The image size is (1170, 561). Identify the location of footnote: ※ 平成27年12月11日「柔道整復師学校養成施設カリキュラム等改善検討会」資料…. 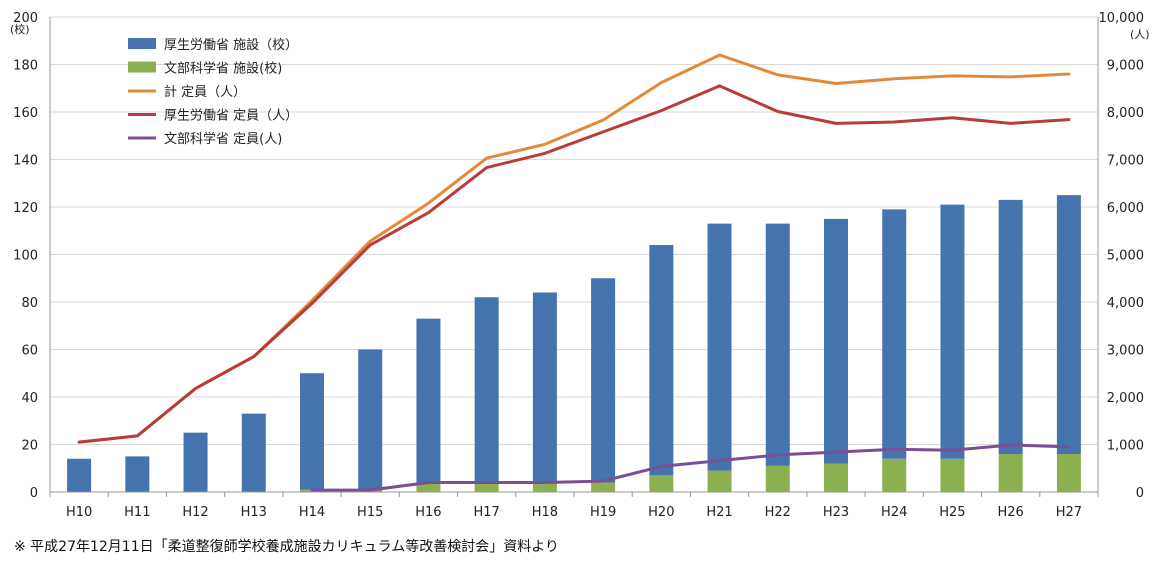
(286, 547).